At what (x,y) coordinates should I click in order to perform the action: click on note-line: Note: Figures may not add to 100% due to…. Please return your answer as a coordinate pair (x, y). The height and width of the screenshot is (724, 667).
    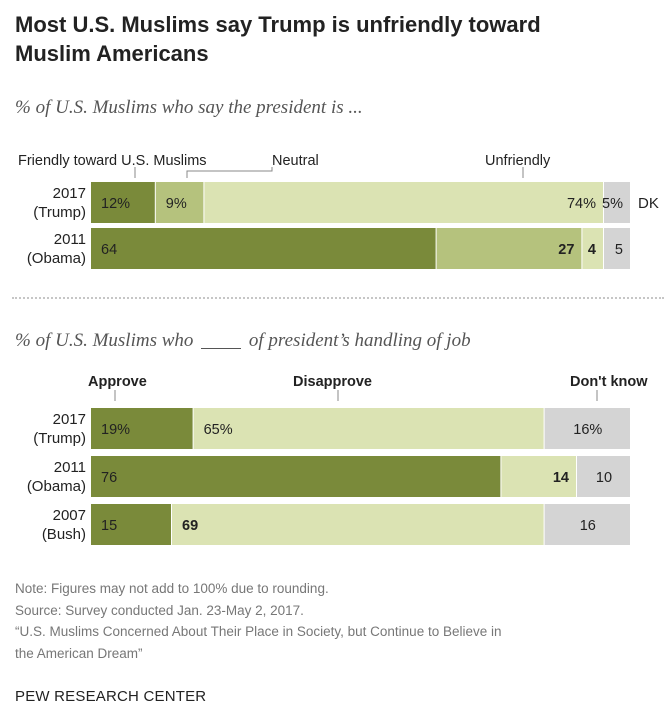
    Looking at the image, I should click on (172, 588).